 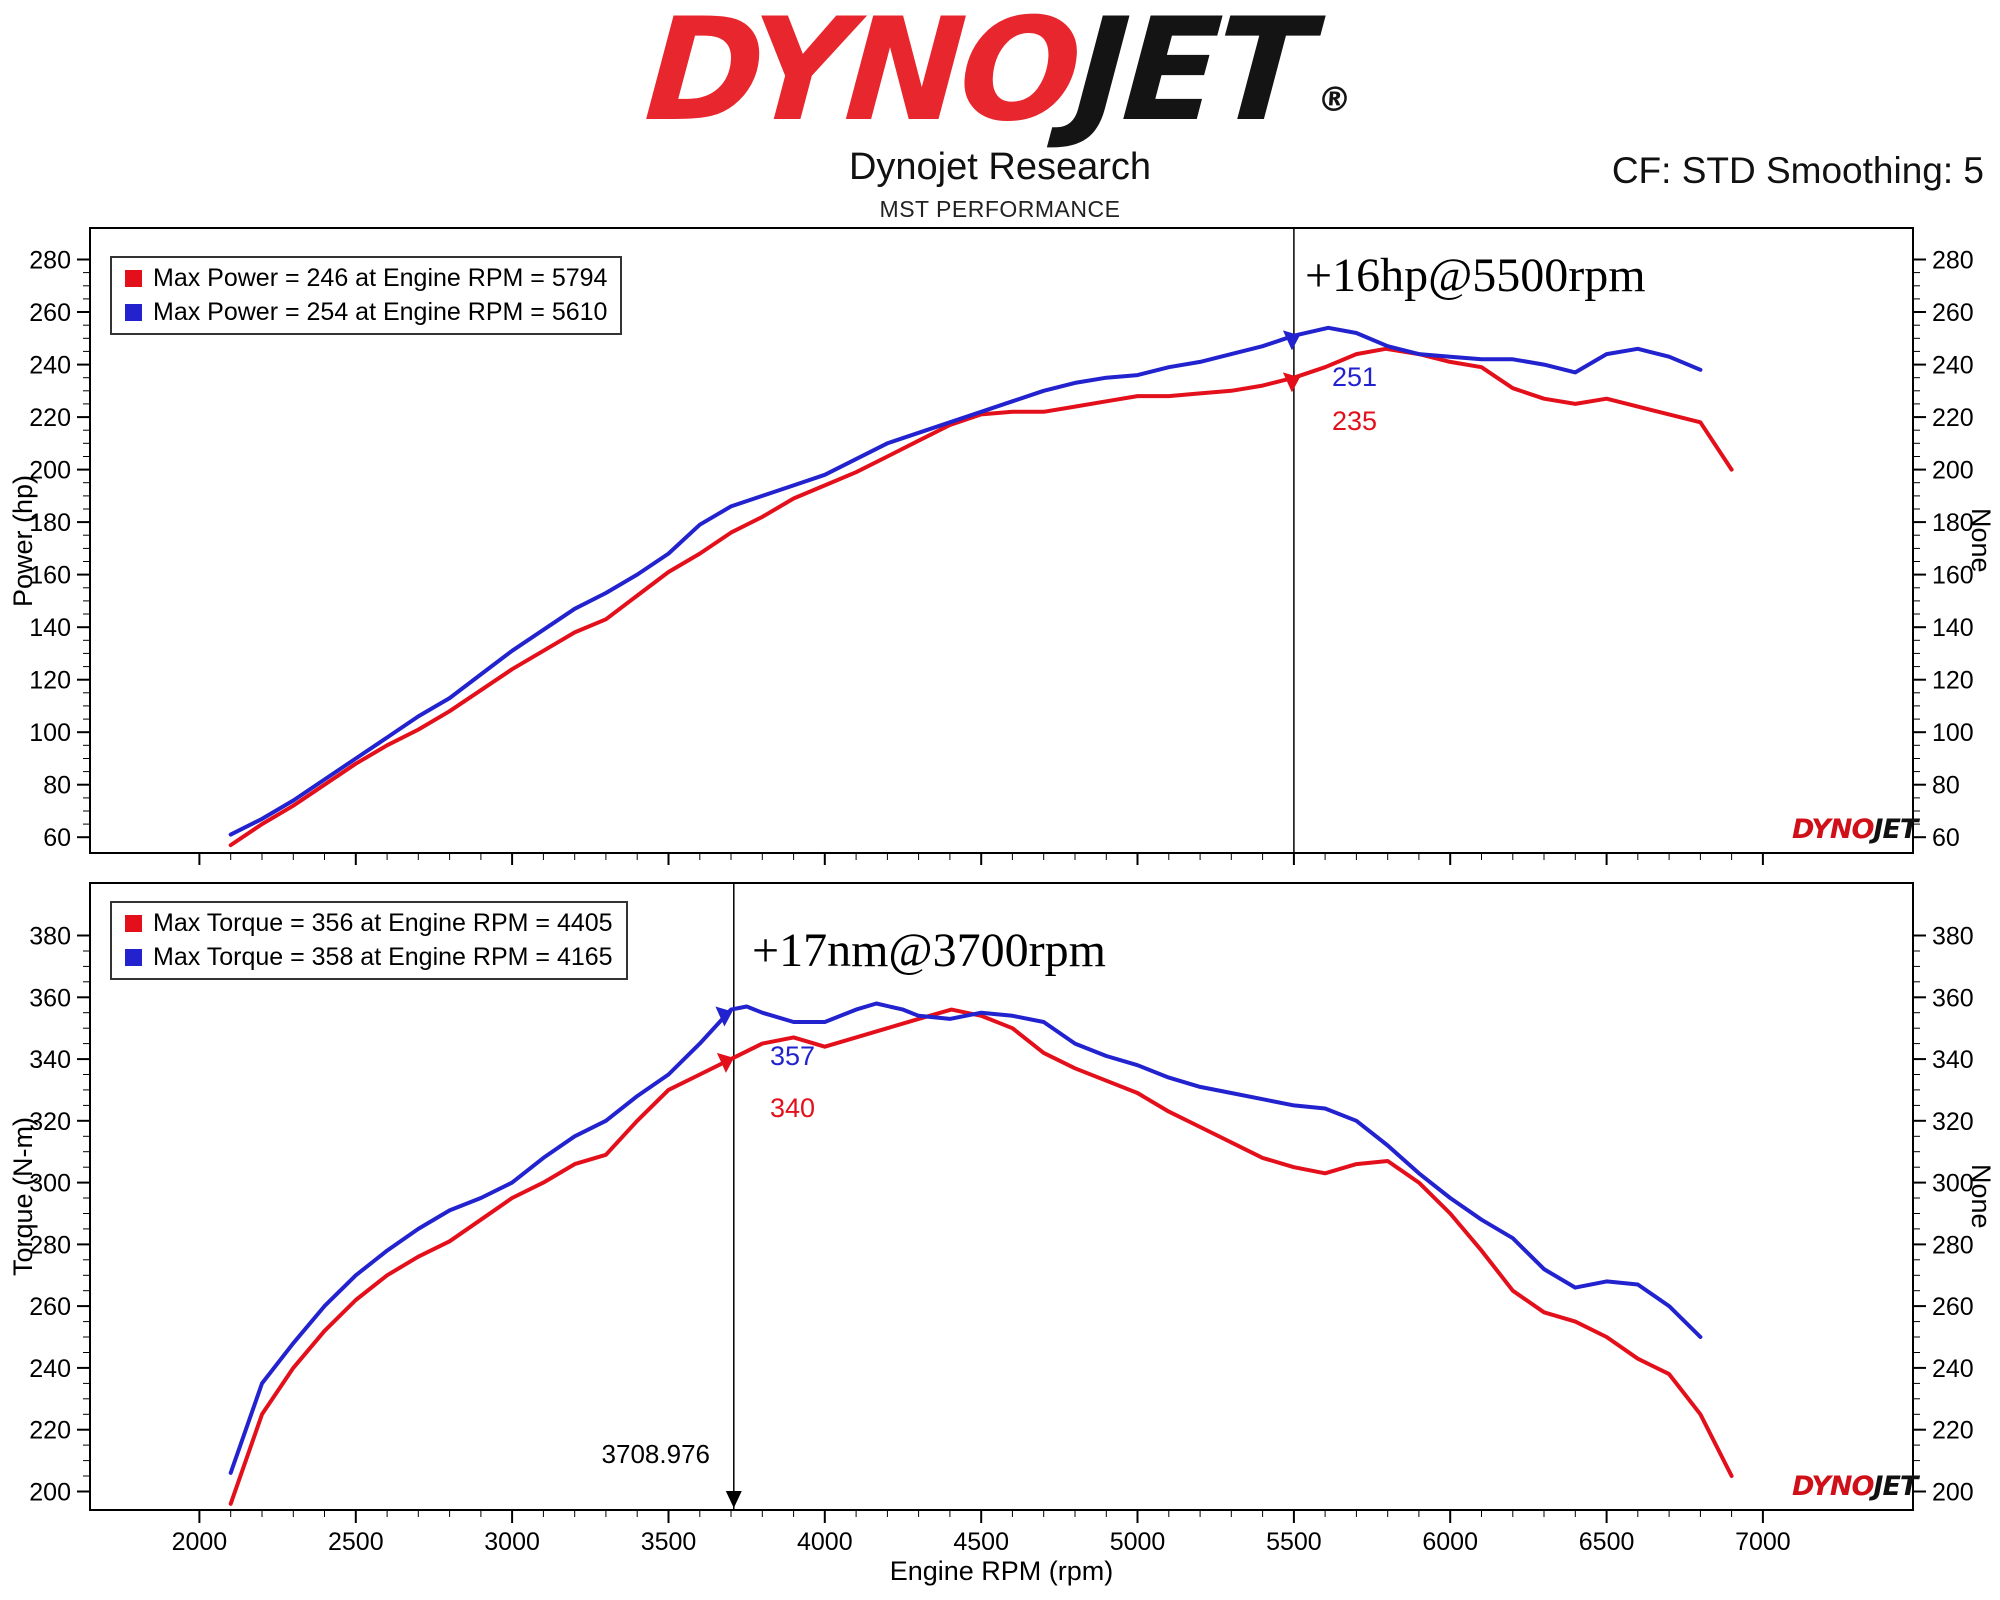 I want to click on svg-text: 6000, so click(x=1450, y=1542).